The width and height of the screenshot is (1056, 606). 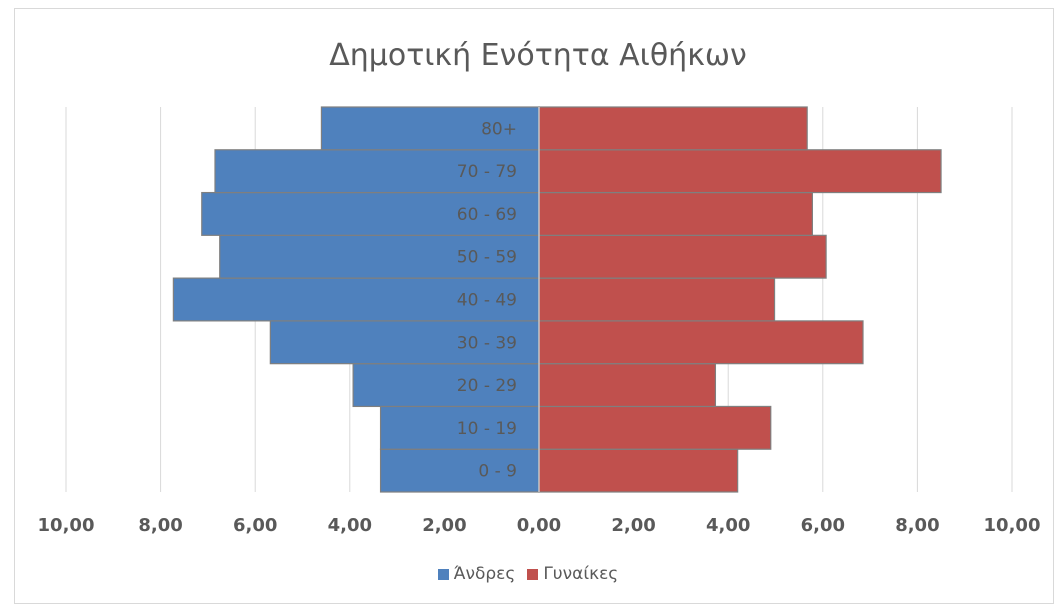 What do you see at coordinates (487, 258) in the screenshot?
I see `category-label: 50 - 59` at bounding box center [487, 258].